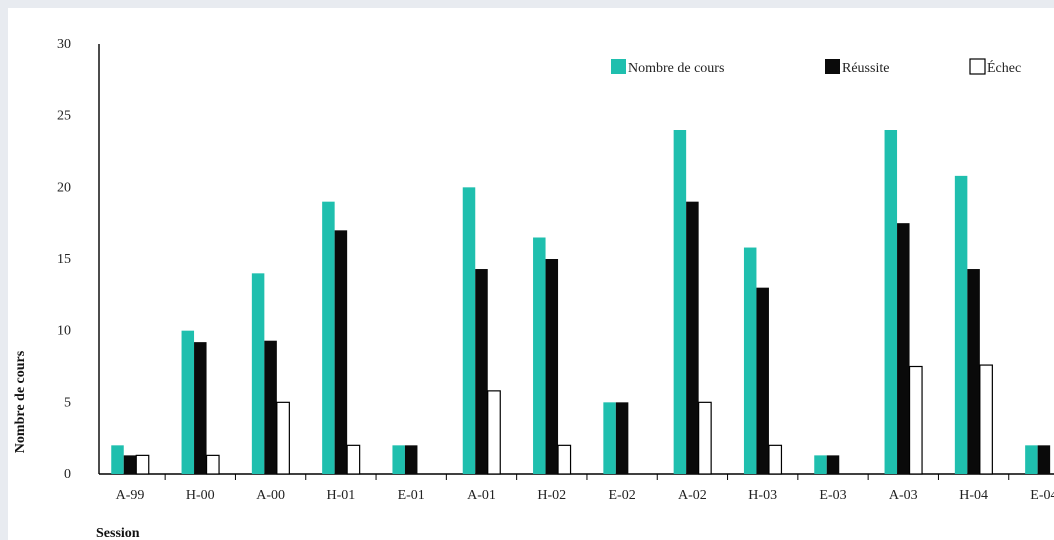 This screenshot has height=540, width=1054. I want to click on y-axis-title: Nombre de cours, so click(20, 401).